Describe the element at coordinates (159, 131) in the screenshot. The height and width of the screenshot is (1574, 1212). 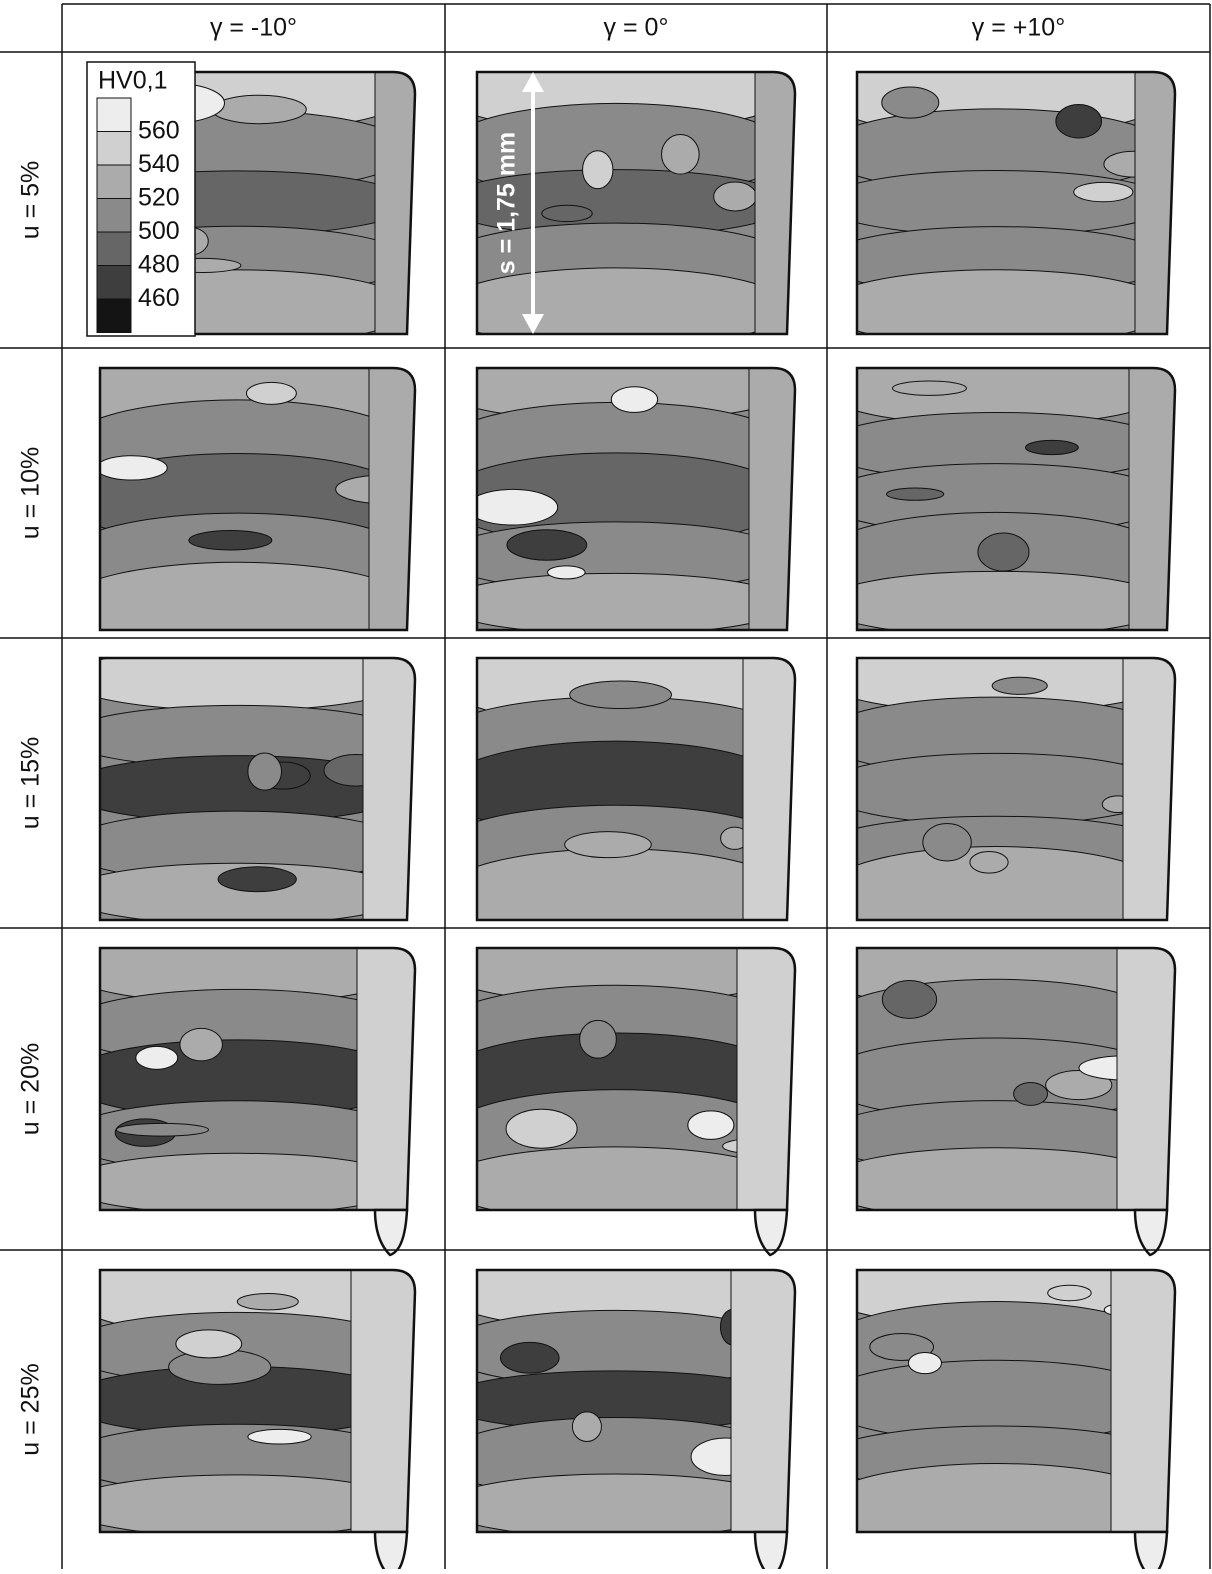
I see `legend-label: 560` at that location.